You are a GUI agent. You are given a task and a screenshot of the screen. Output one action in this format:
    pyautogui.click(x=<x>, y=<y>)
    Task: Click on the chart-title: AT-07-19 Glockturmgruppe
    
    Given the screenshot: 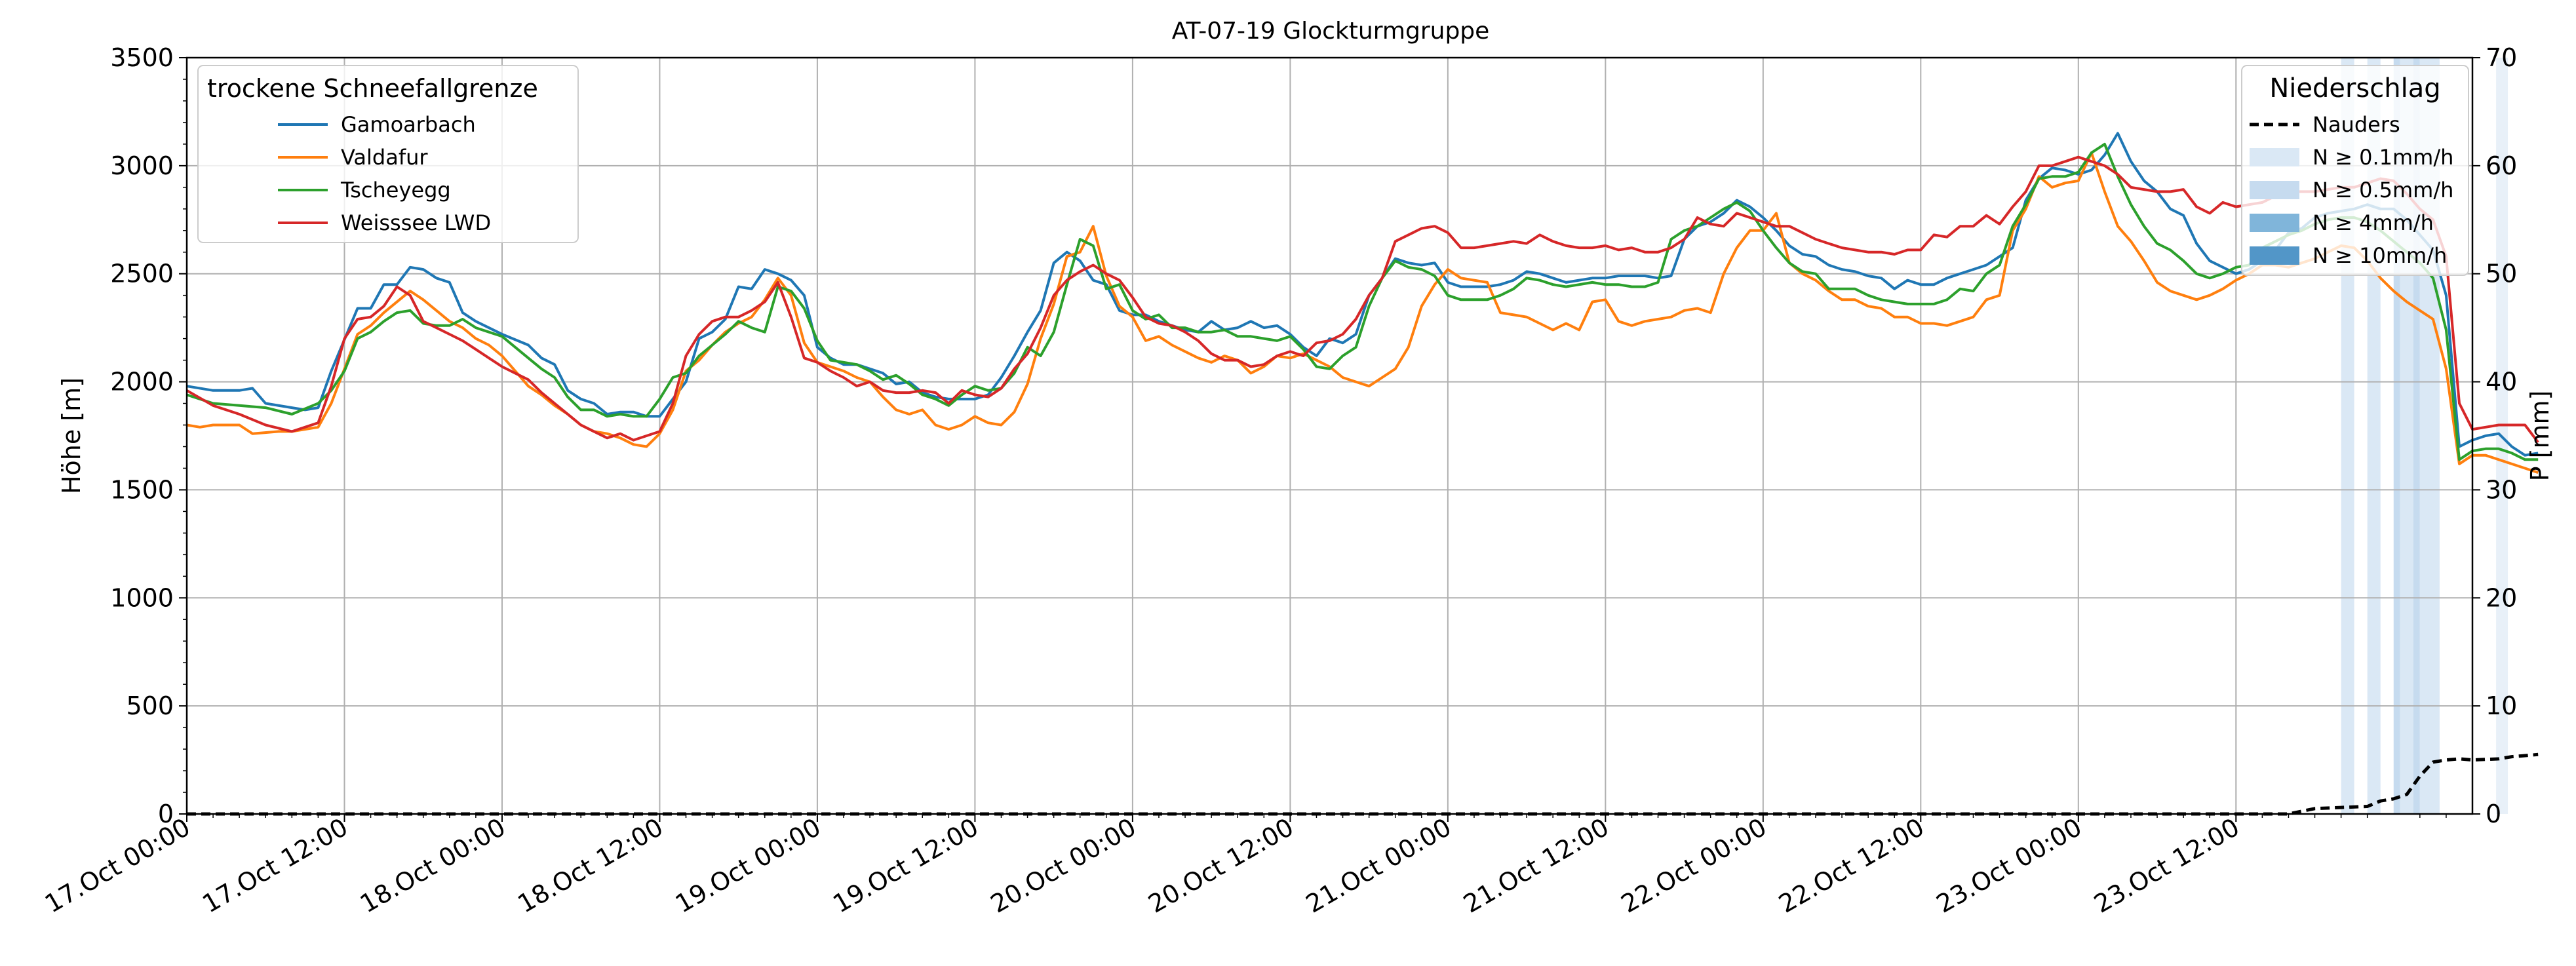 What is the action you would take?
    pyautogui.click(x=1331, y=31)
    